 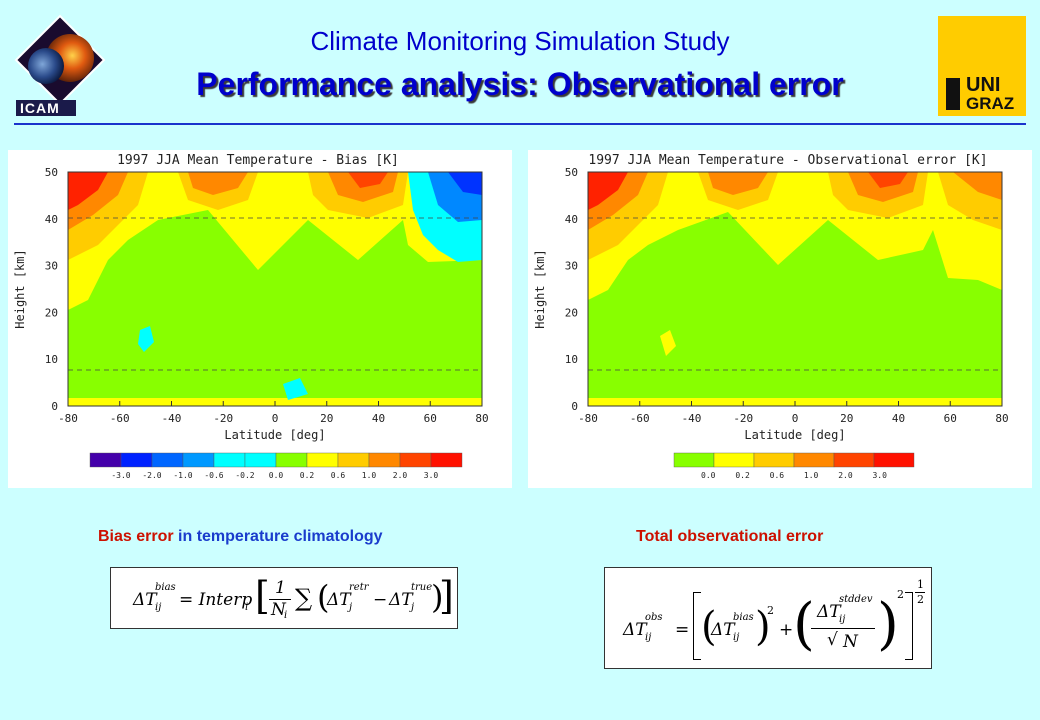 I want to click on bias-y-tick-label: 30, so click(x=51, y=266).